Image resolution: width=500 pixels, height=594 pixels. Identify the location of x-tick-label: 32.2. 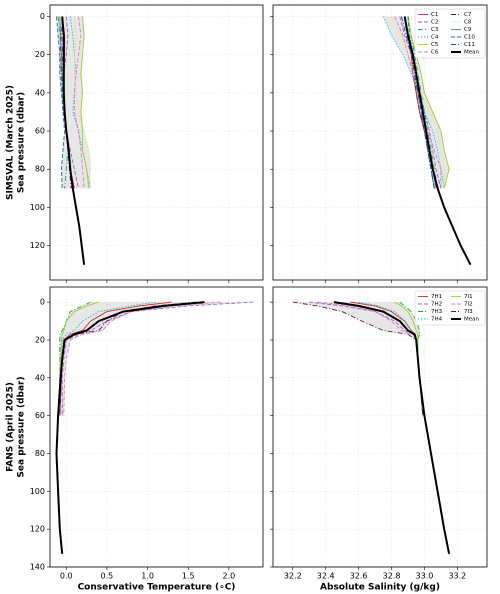
(293, 576).